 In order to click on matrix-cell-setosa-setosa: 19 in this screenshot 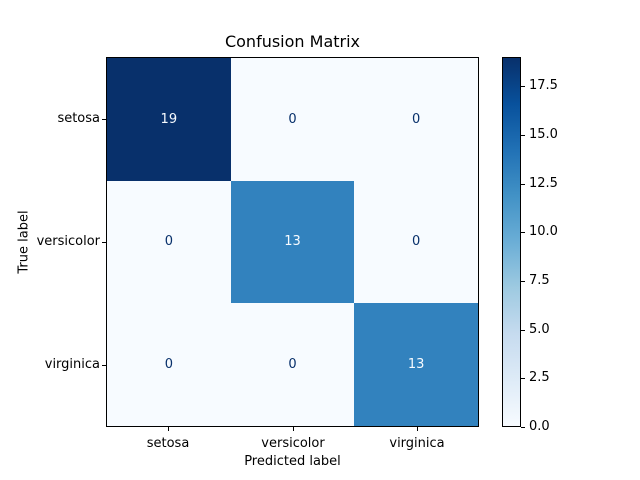, I will do `click(169, 119)`.